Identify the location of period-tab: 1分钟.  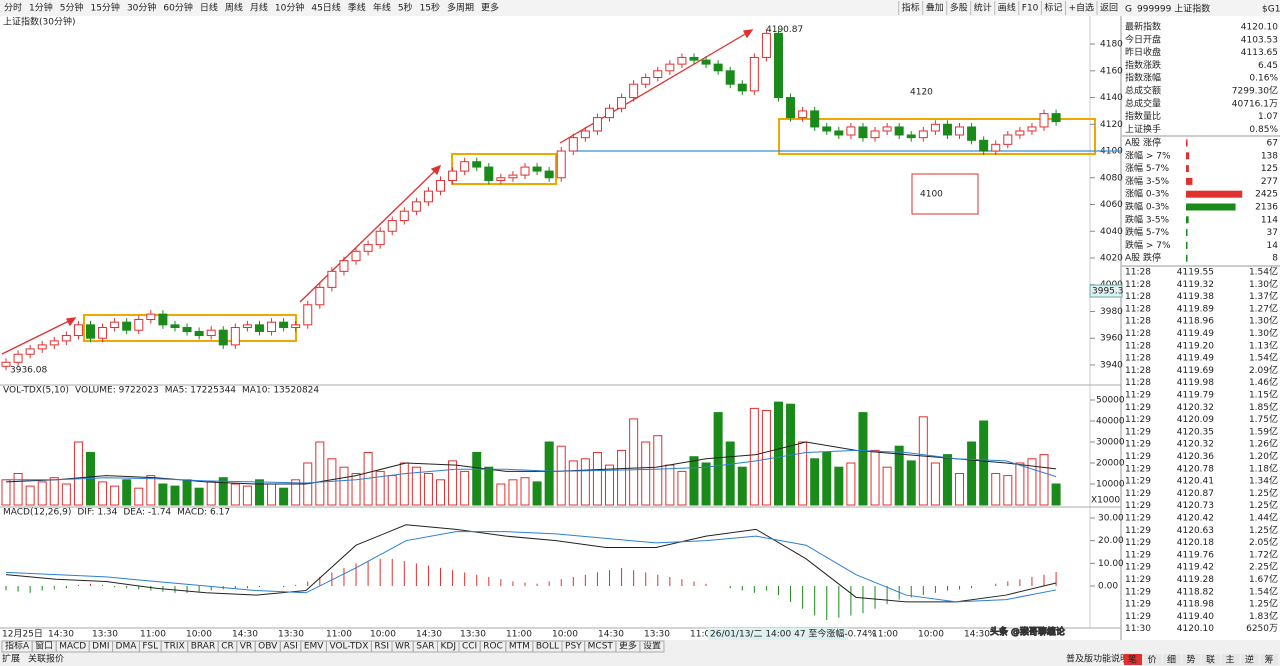
(41, 8).